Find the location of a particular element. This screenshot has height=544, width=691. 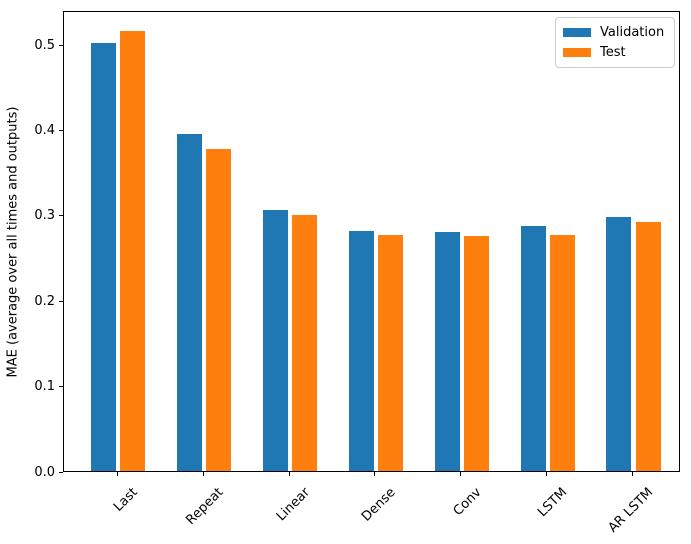

y-tick-label: 0.0 is located at coordinates (44, 472).